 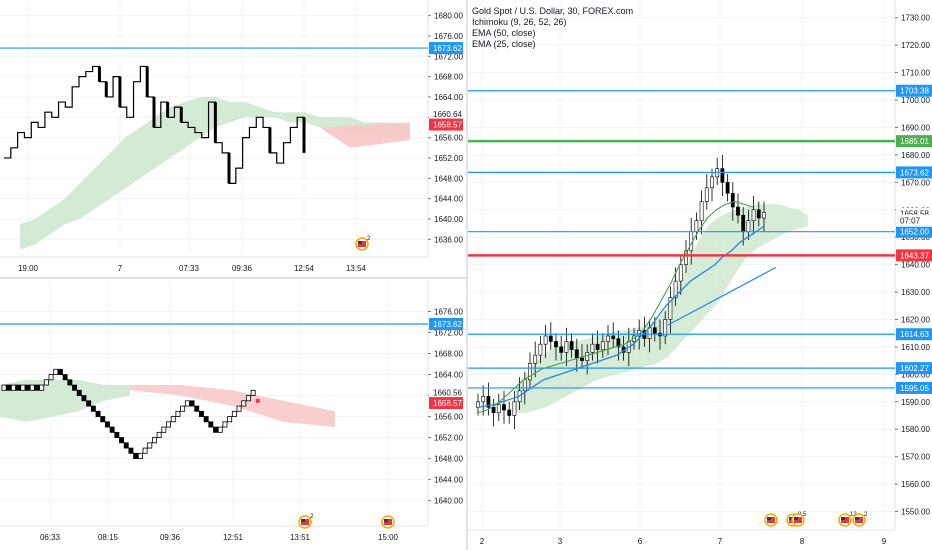 I want to click on time-tick-label: 12:54, so click(x=304, y=268).